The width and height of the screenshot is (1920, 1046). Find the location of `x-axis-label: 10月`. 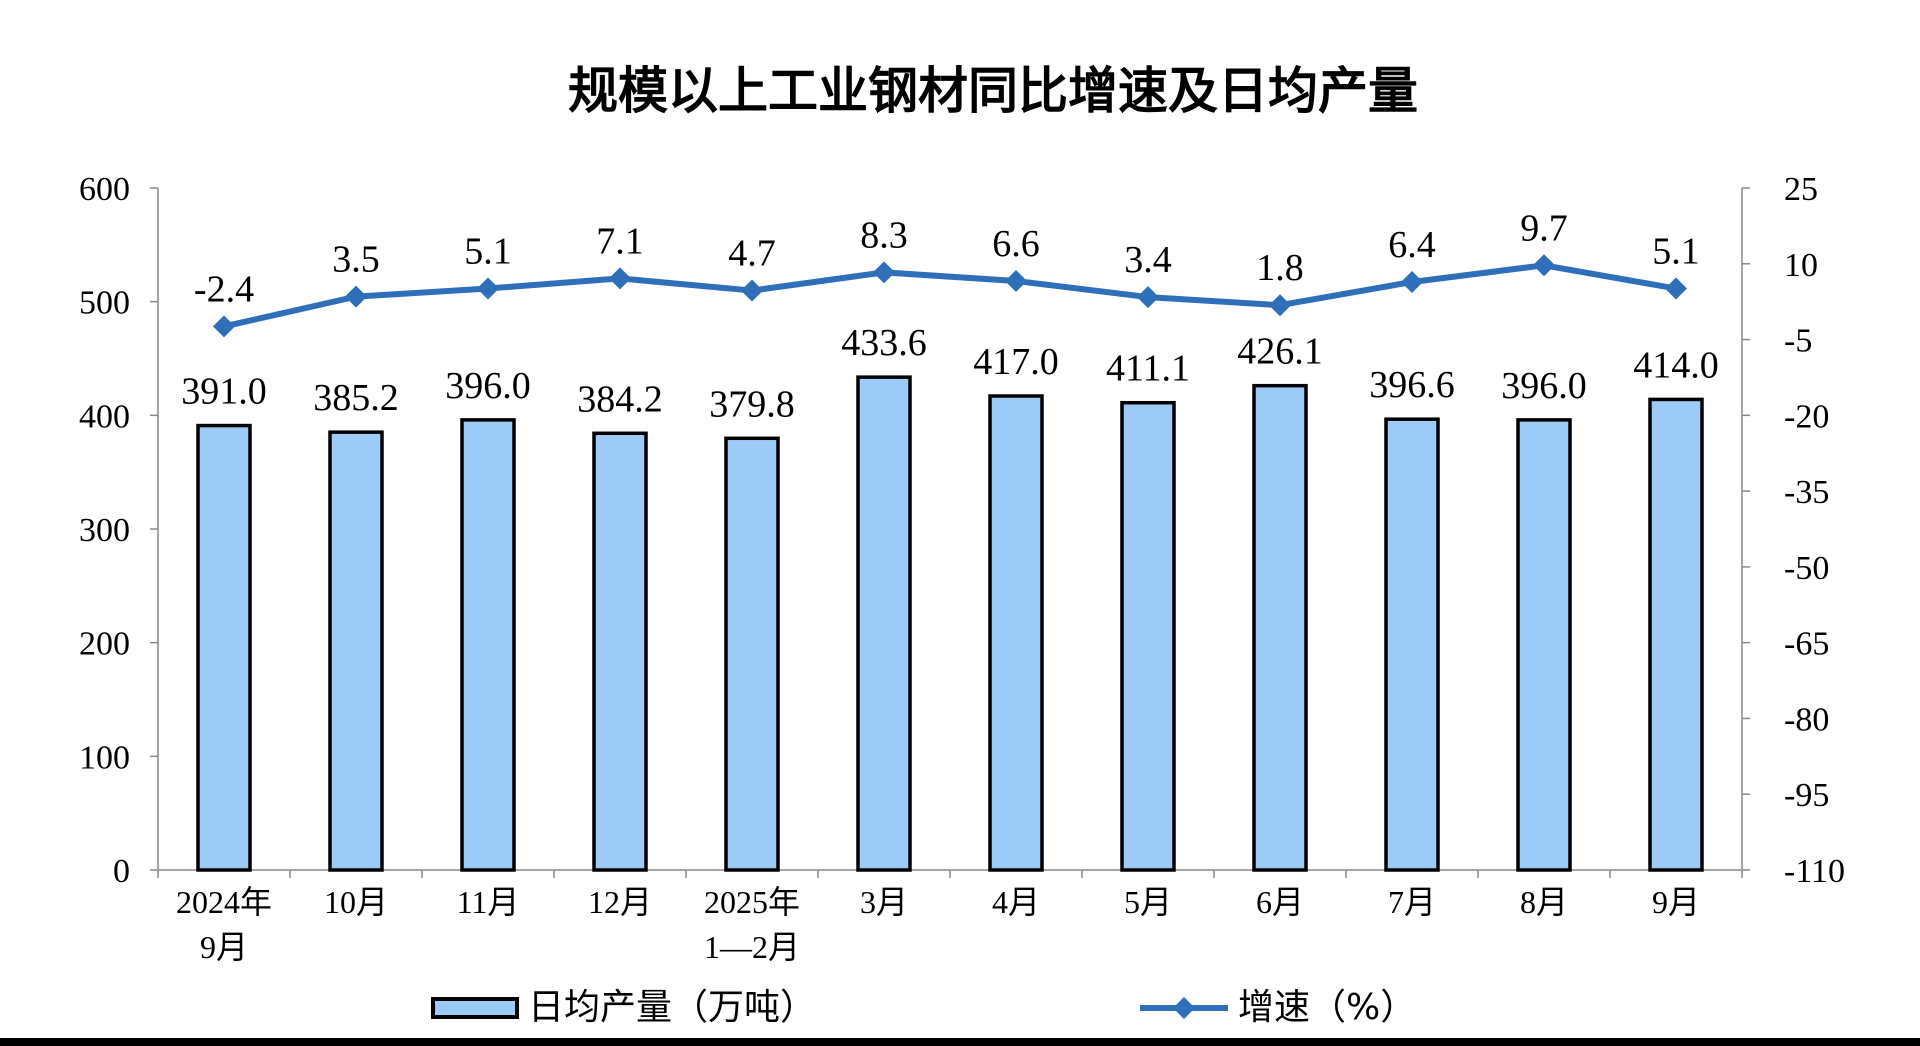

x-axis-label: 10月 is located at coordinates (356, 902).